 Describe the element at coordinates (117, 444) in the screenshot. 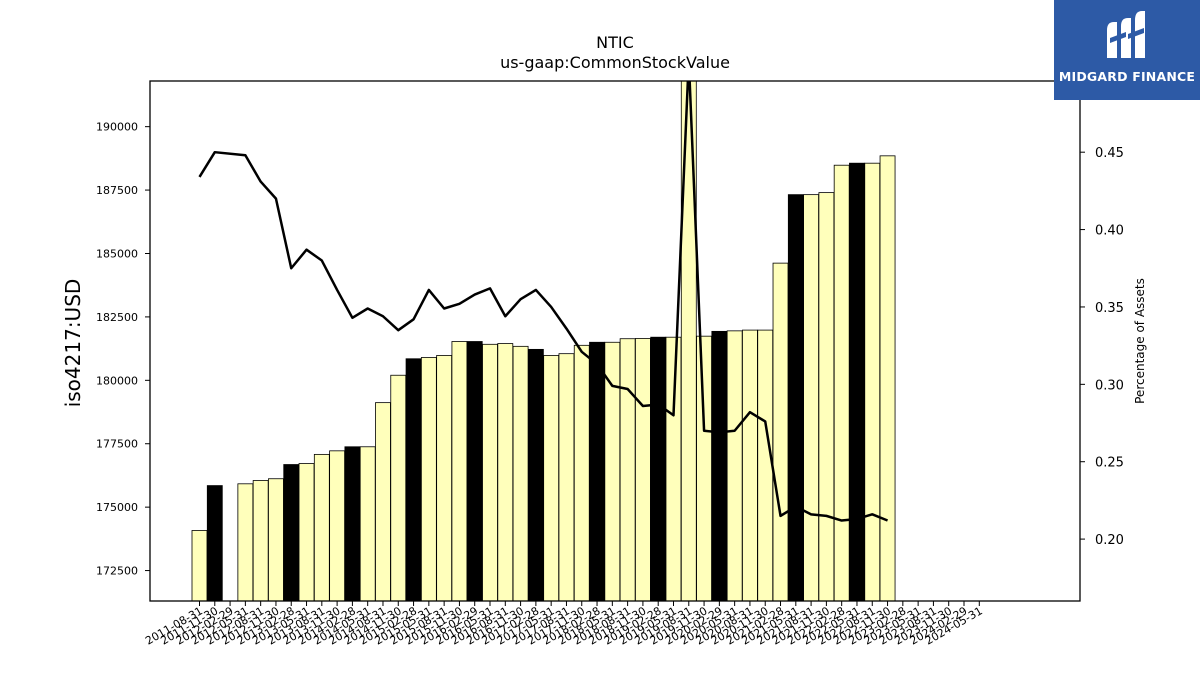

I see `y-tick-label: 177500` at that location.